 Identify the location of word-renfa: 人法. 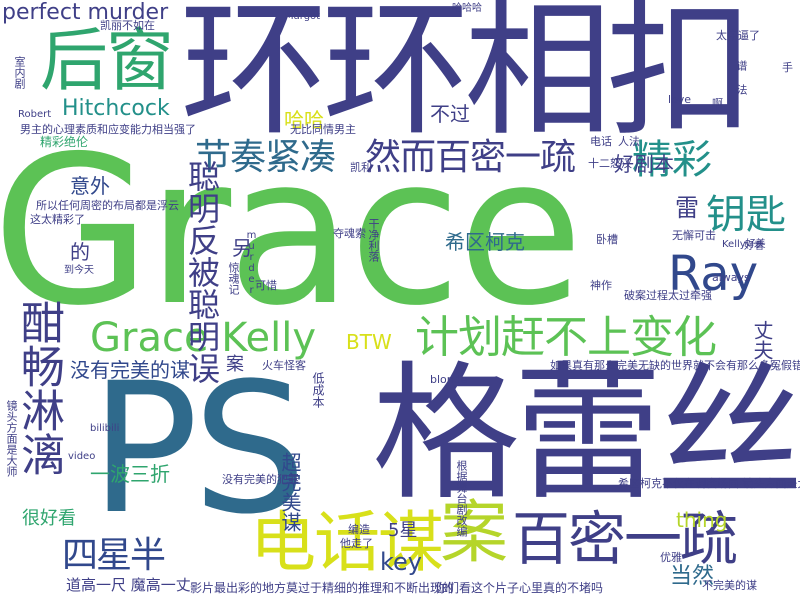
(629, 141).